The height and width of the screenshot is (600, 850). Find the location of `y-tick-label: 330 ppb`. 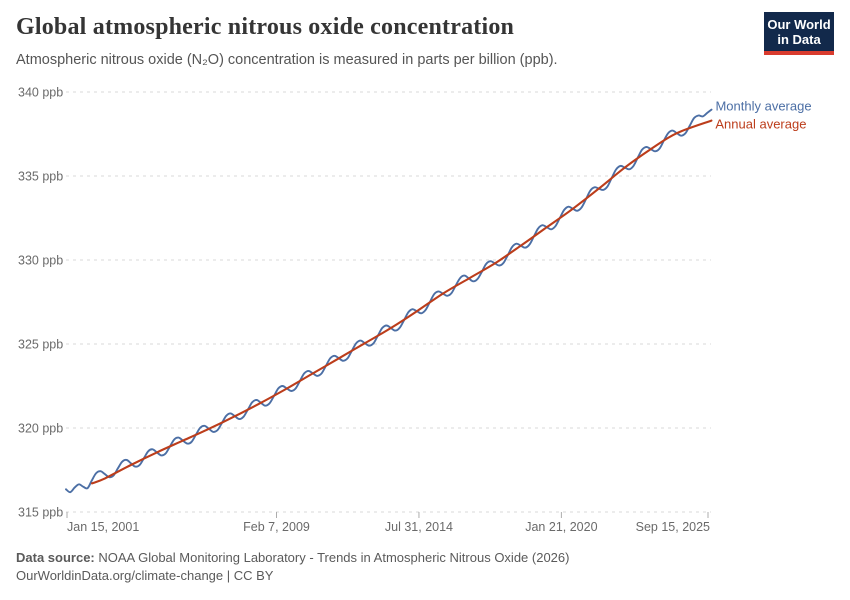

y-tick-label: 330 ppb is located at coordinates (40, 261).